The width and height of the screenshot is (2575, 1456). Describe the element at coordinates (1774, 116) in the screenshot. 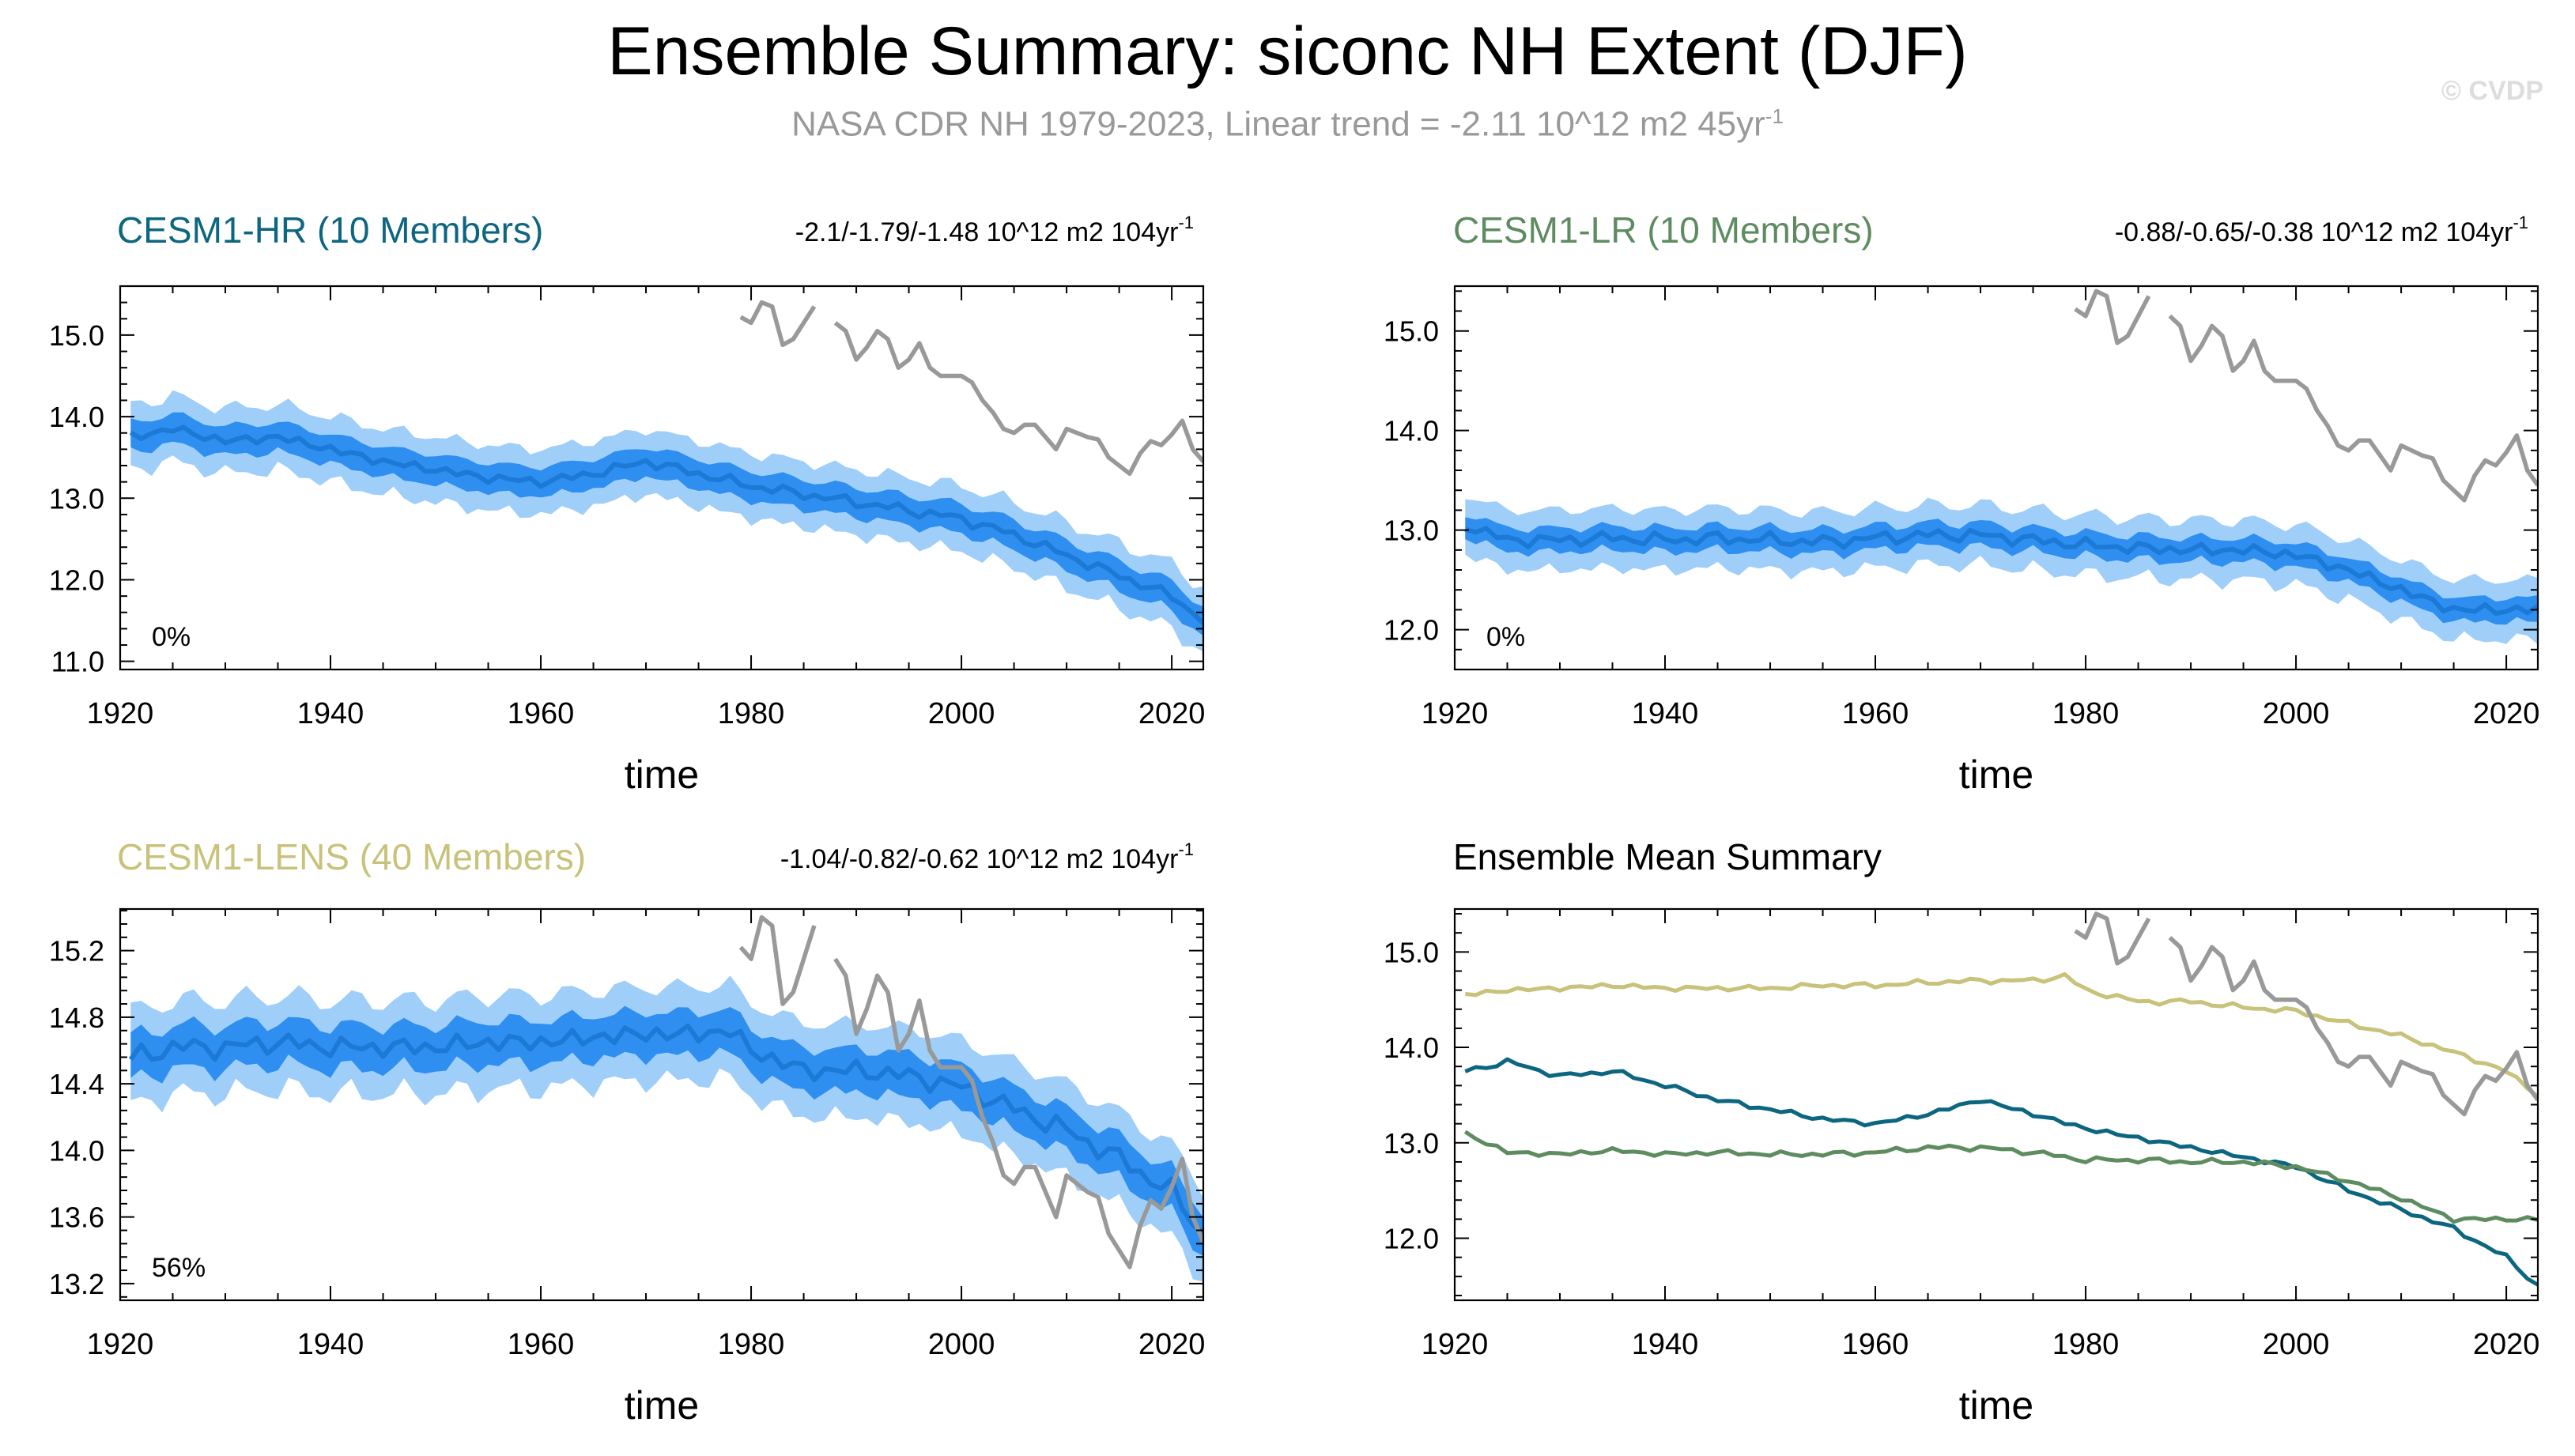

I see `figure-subtitle-exponent: -1` at that location.